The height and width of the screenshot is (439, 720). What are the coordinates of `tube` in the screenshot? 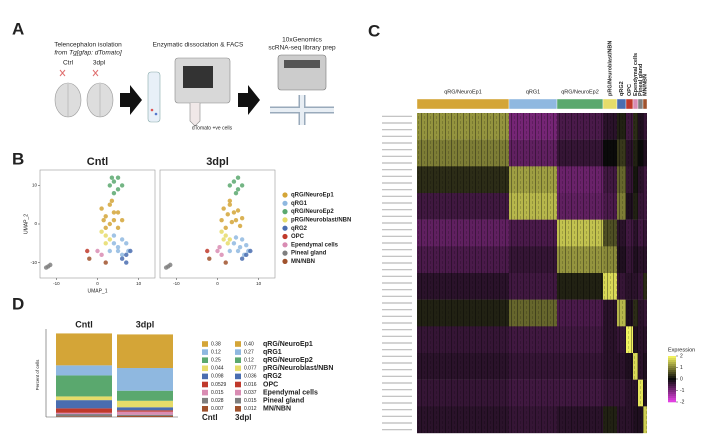 It's located at (154, 97).